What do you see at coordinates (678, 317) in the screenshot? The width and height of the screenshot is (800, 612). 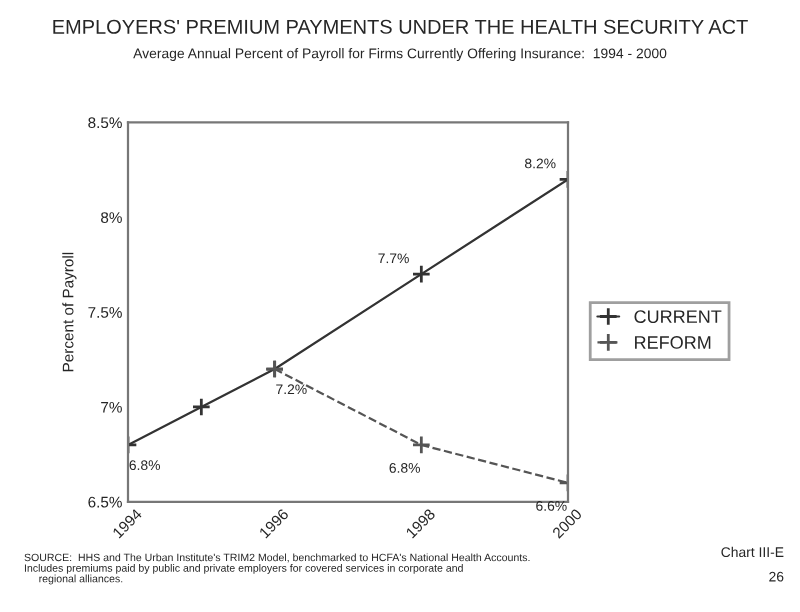 I see `legend-label: CURRENT` at bounding box center [678, 317].